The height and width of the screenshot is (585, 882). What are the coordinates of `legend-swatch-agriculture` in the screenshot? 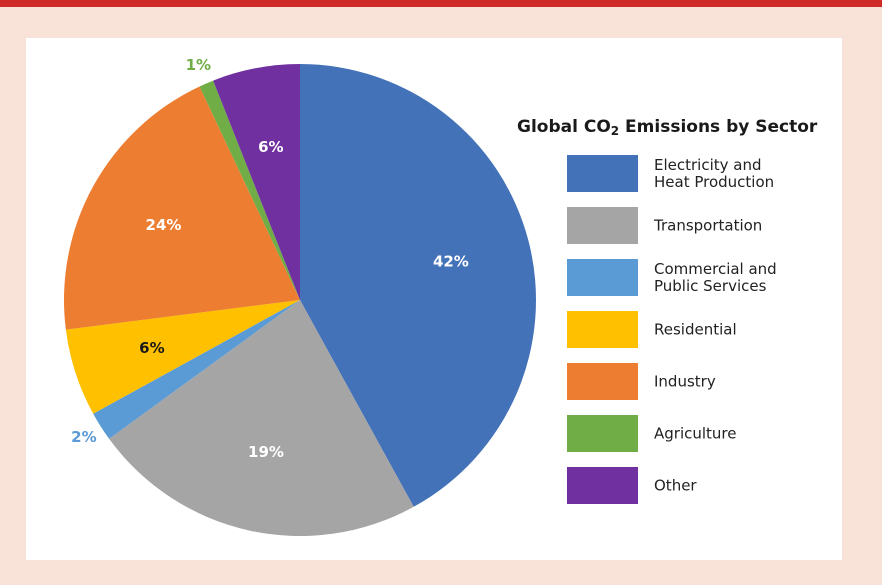 It's located at (602, 433).